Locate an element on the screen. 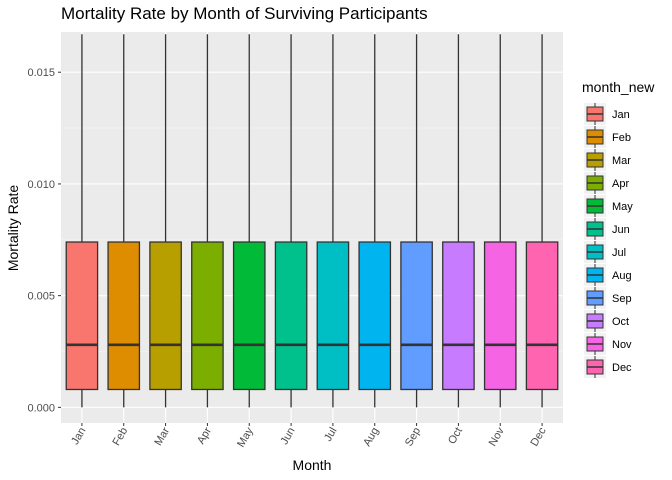  x-axis-title: Month is located at coordinates (312, 465).